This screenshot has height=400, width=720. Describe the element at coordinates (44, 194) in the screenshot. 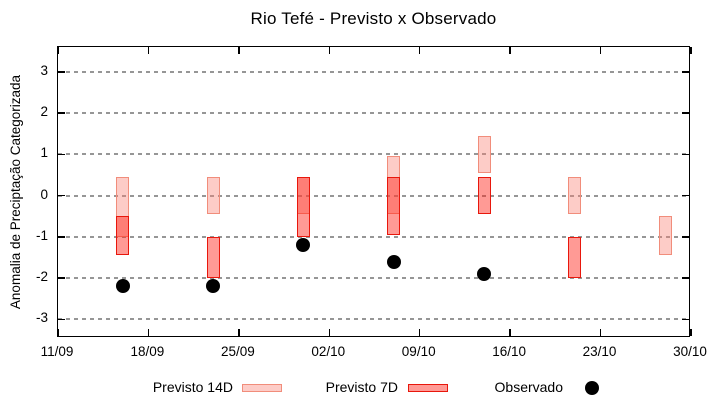

I see `y-tick-label: 0` at that location.